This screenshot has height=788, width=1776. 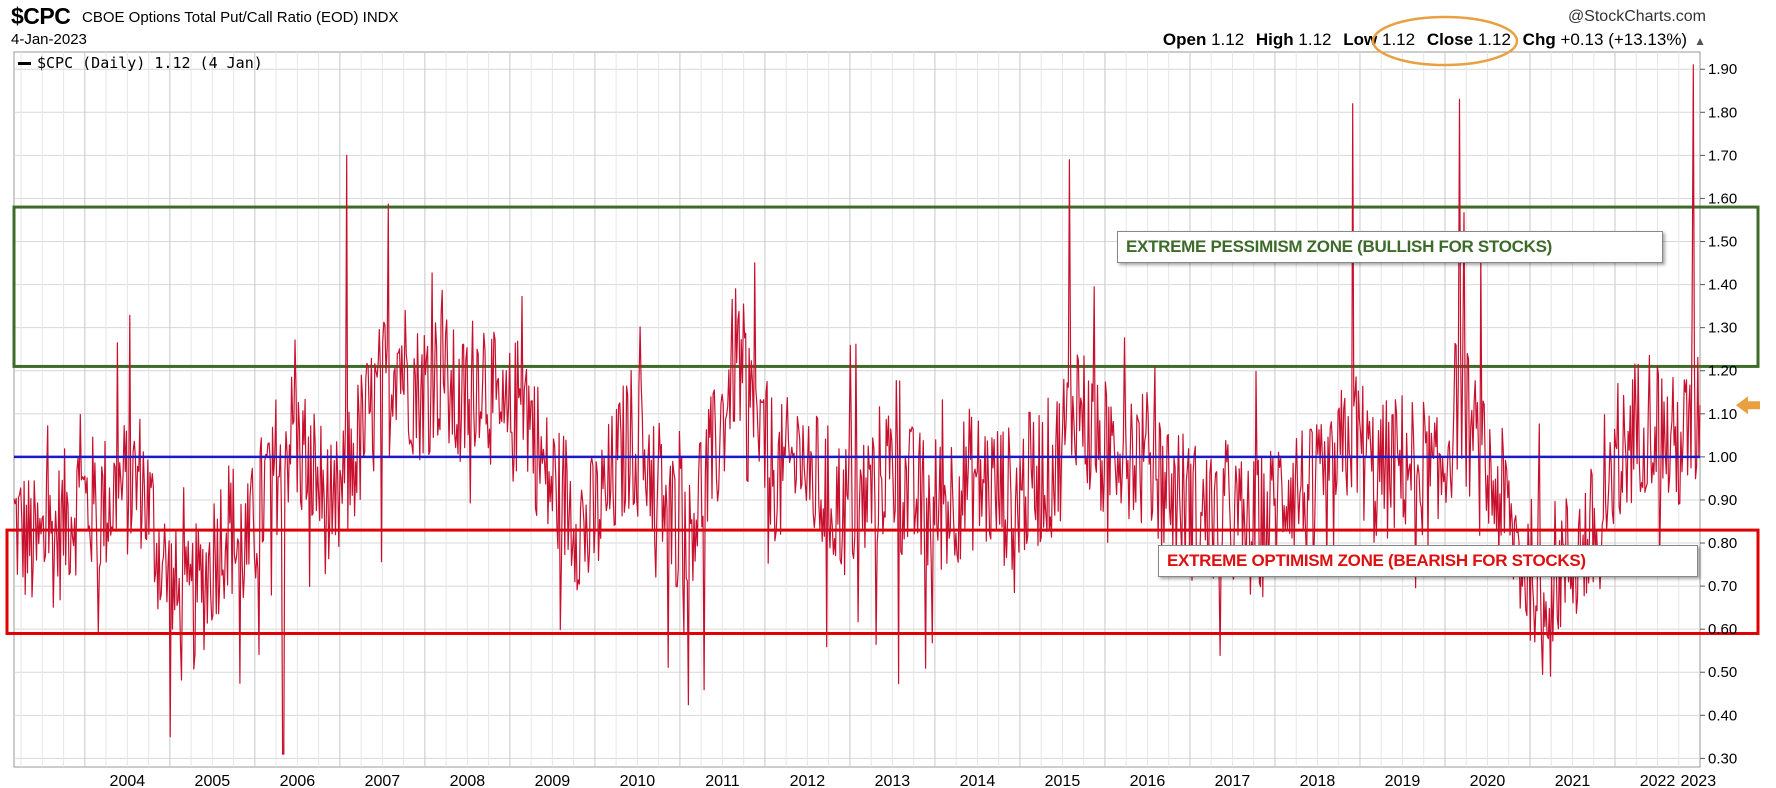 What do you see at coordinates (1722, 69) in the screenshot?
I see `y-tick-label: 1.90` at bounding box center [1722, 69].